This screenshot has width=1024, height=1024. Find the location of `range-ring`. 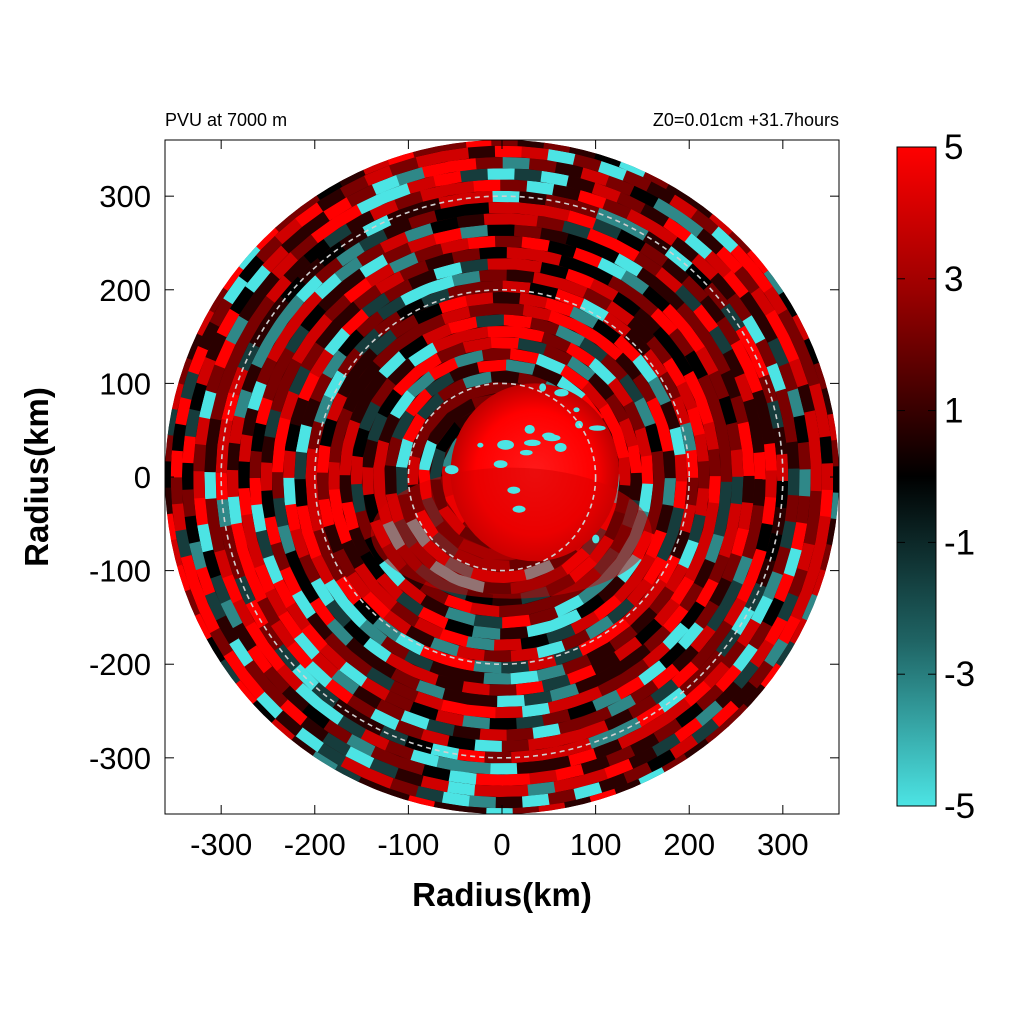

range-ring is located at coordinates (502, 477).